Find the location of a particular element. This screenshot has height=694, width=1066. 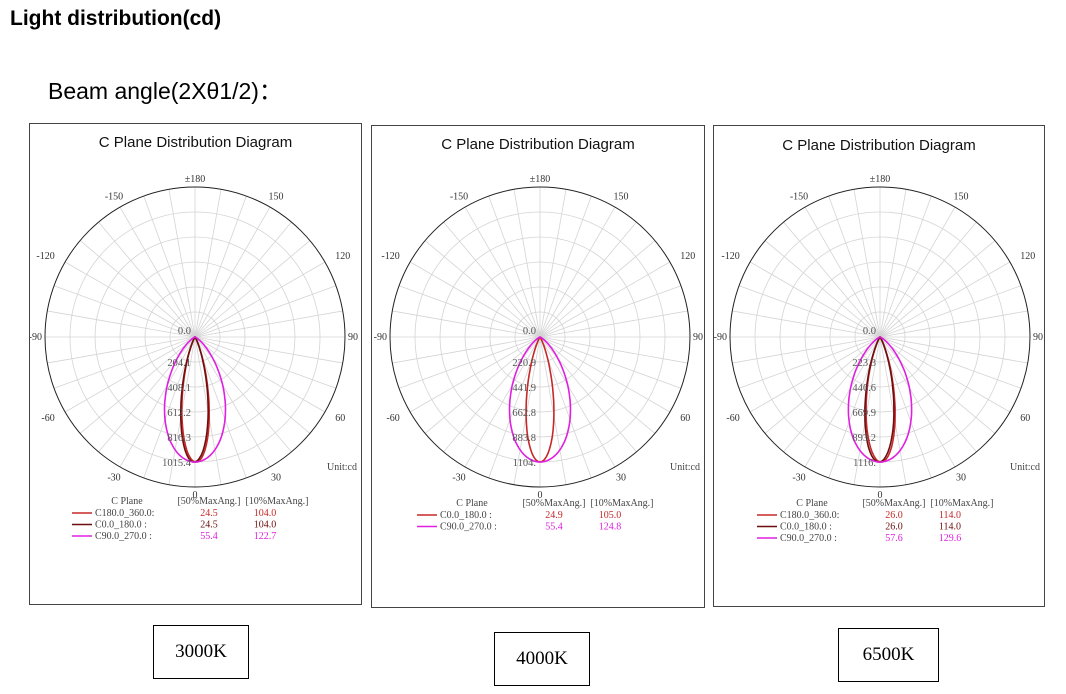

radial-label: 220.9 is located at coordinates (524, 363).